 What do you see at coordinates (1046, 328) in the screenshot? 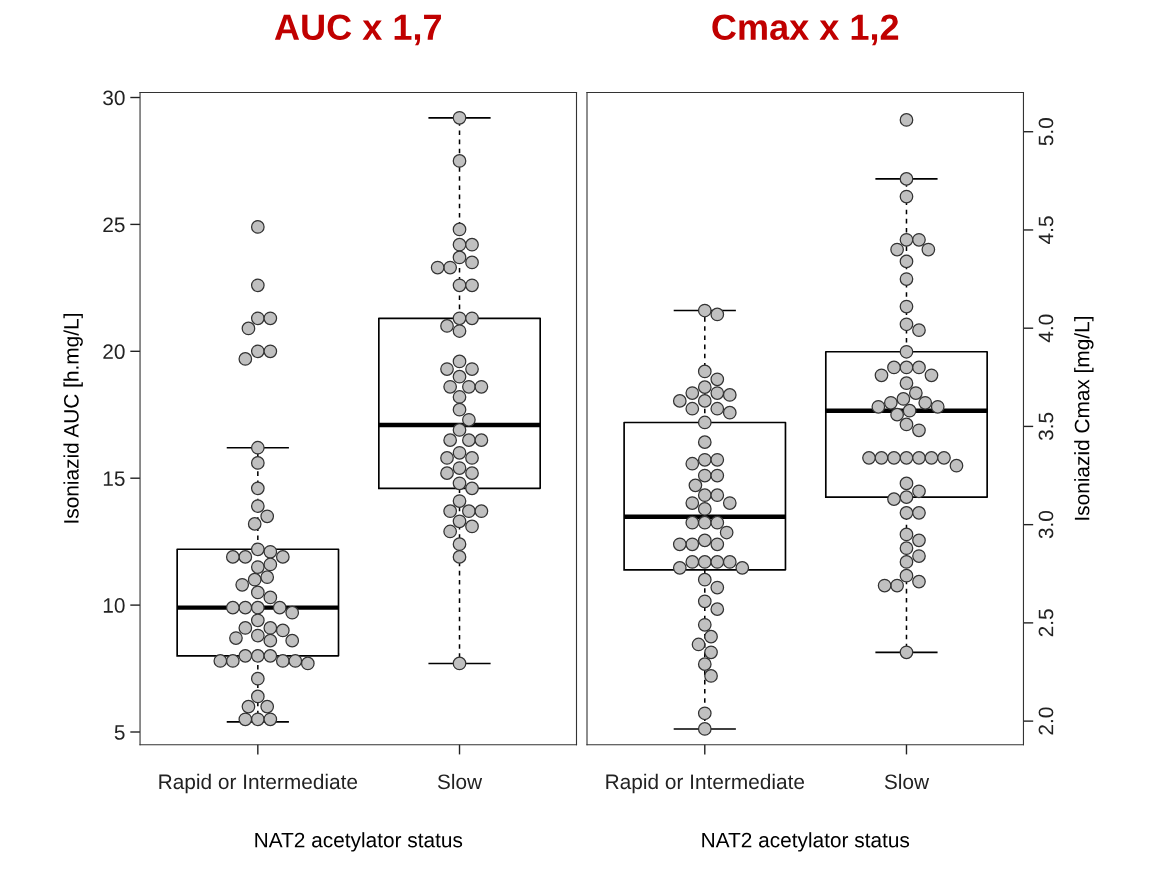
I see `y2-tick-label: 4.0` at bounding box center [1046, 328].